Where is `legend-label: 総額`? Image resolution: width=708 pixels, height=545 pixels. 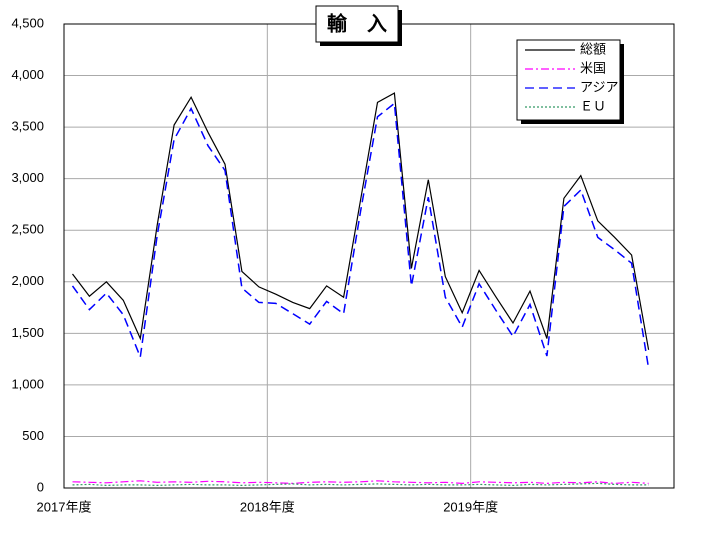
legend-label: 総額 is located at coordinates (593, 48).